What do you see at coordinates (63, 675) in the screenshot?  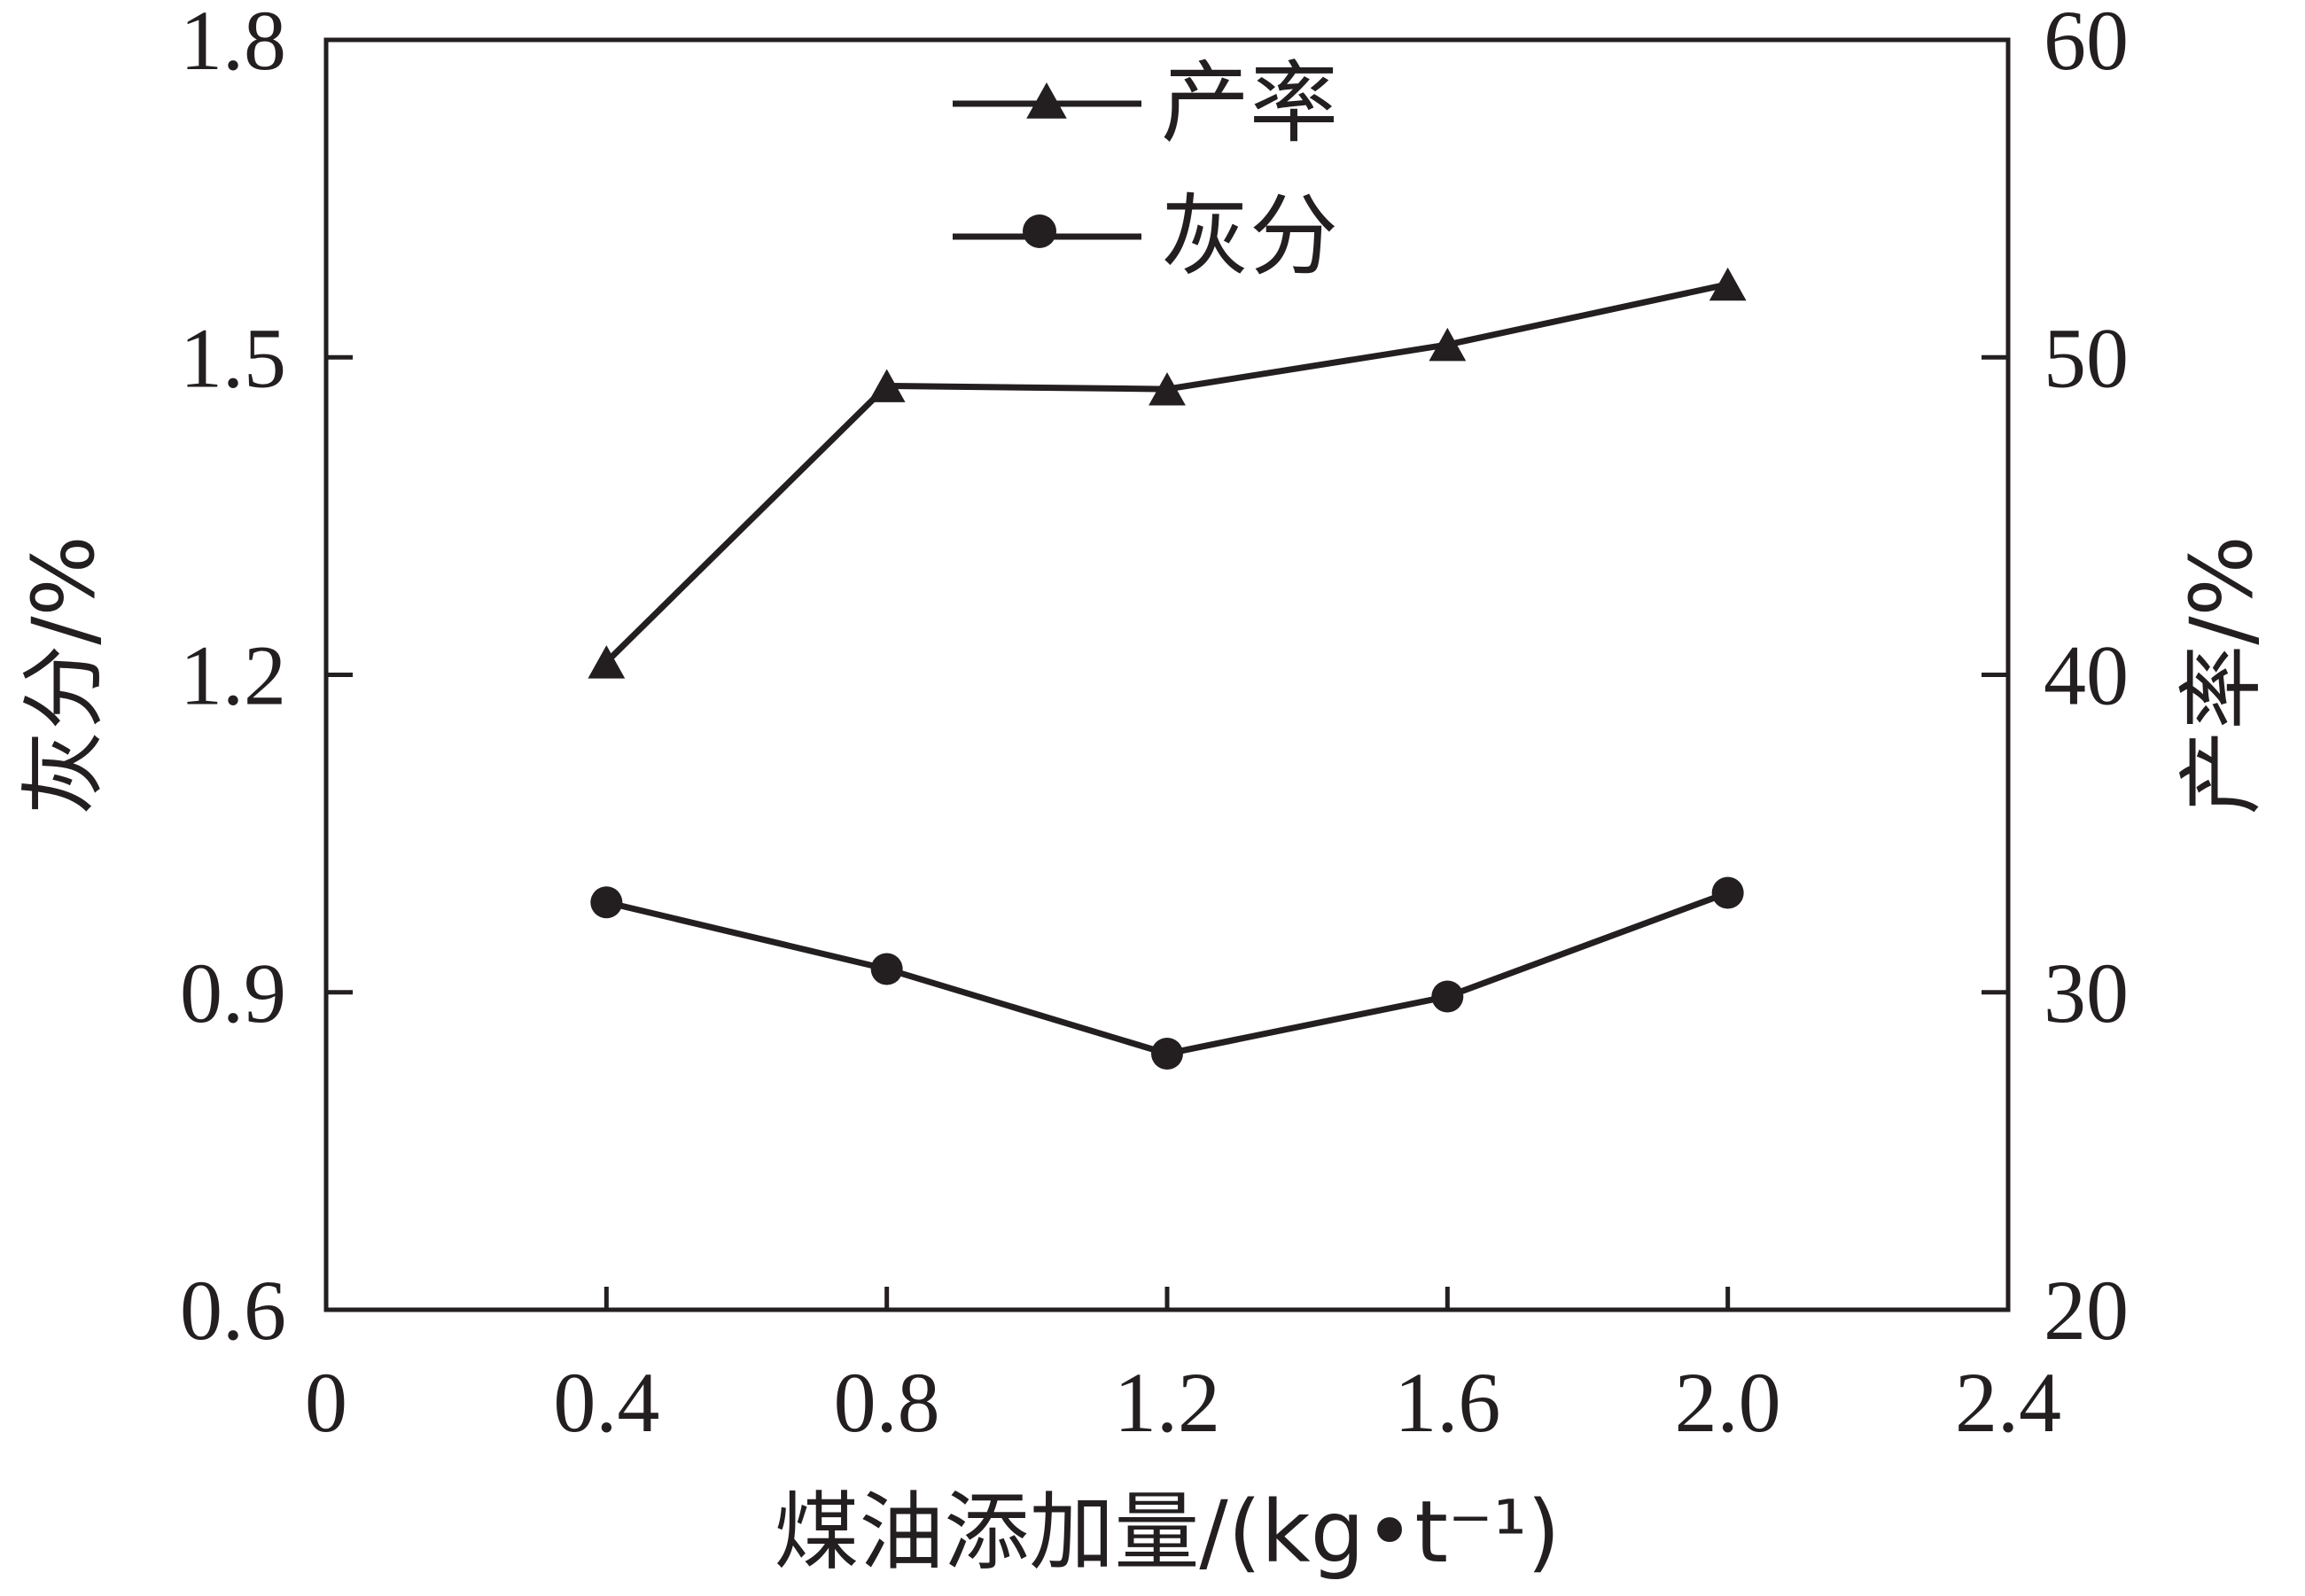 I see `y-left-axis-label: 灰分/%` at bounding box center [63, 675].